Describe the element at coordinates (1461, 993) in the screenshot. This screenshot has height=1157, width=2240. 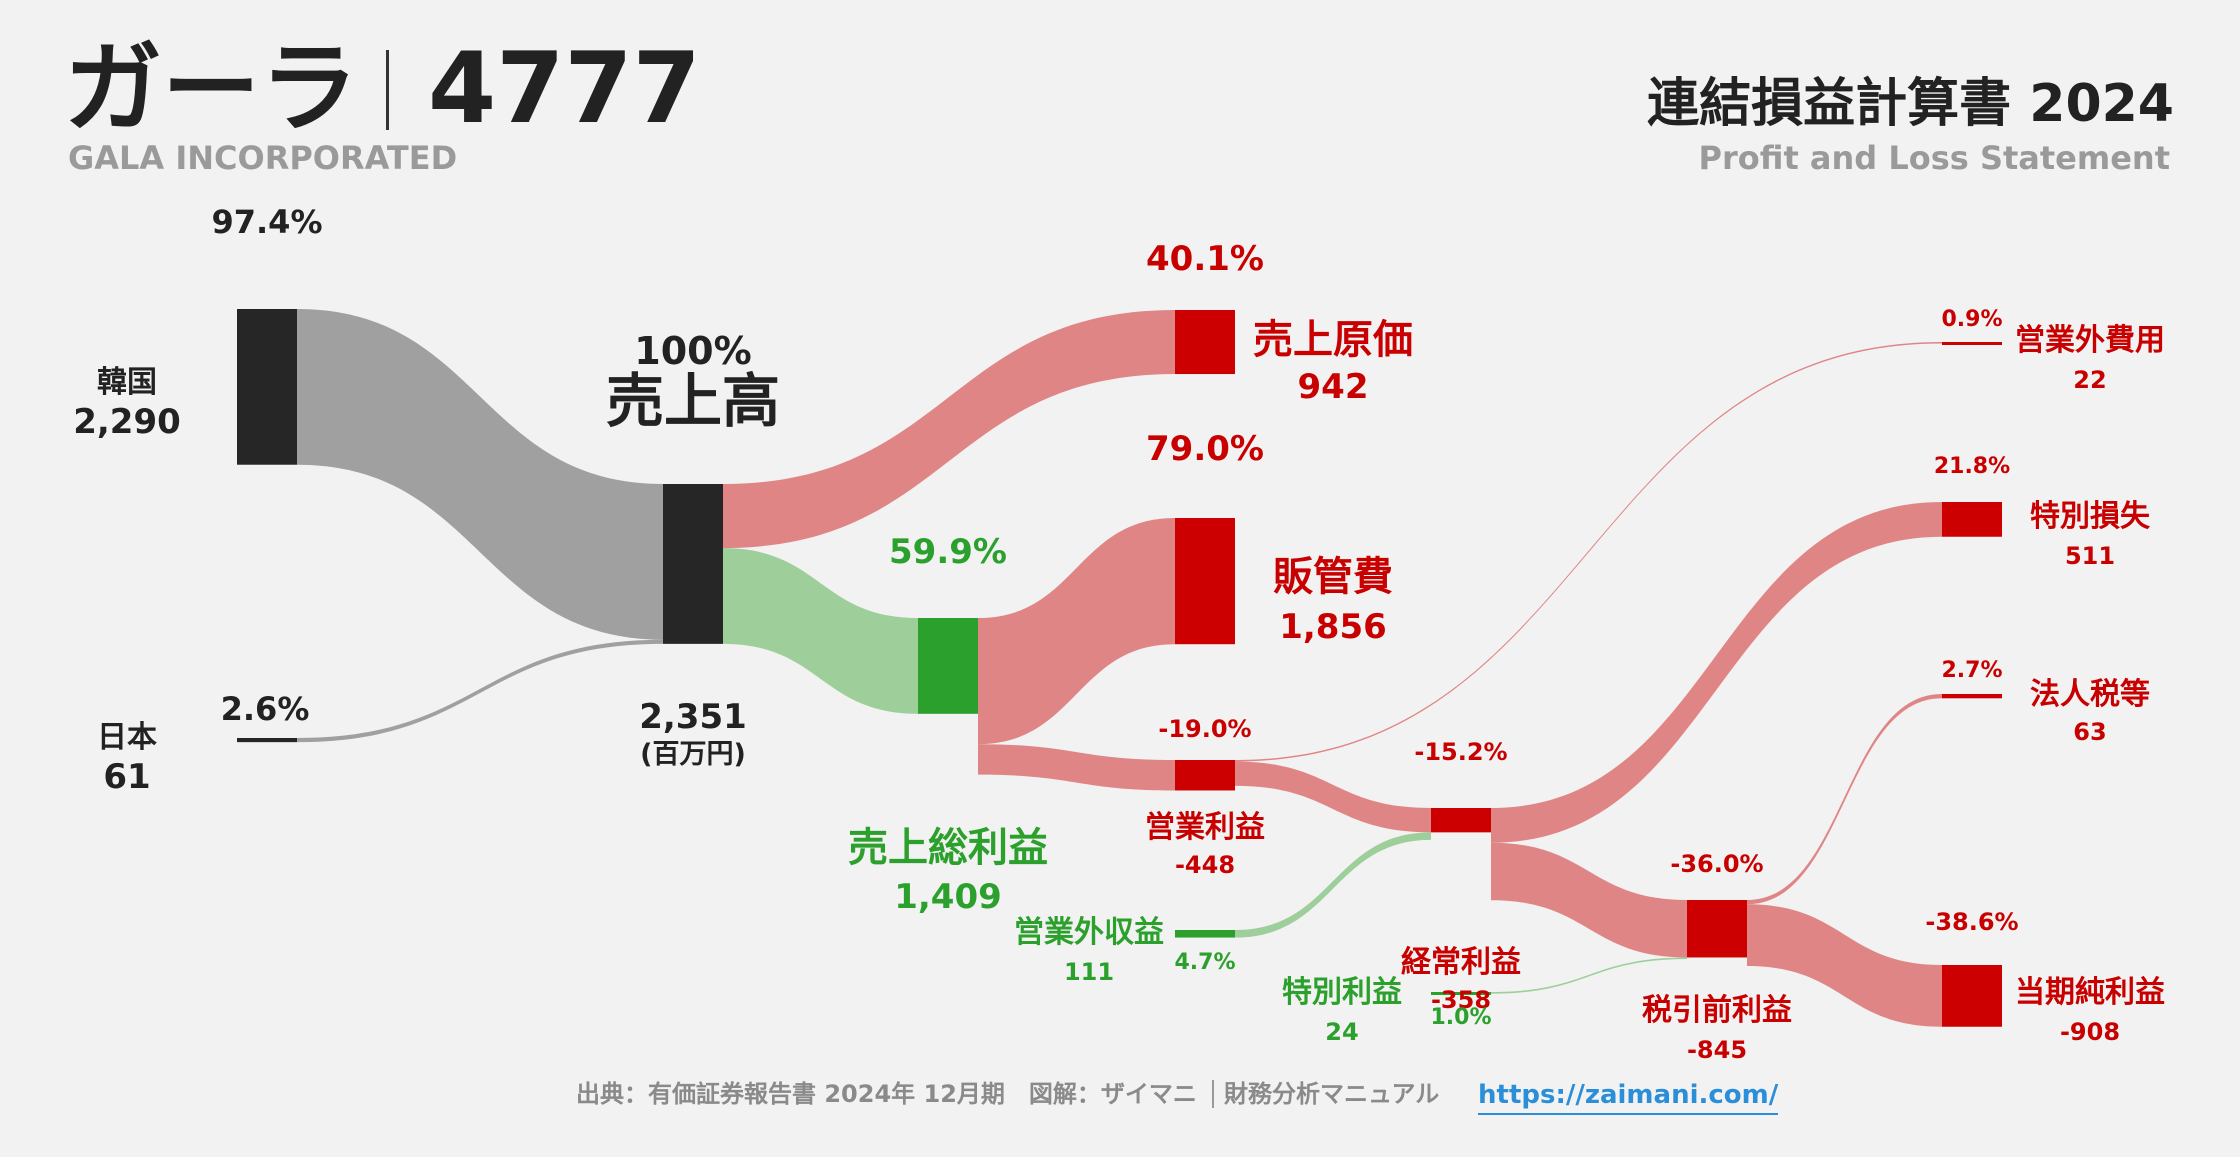
I see `ext-gain-node-bar` at that location.